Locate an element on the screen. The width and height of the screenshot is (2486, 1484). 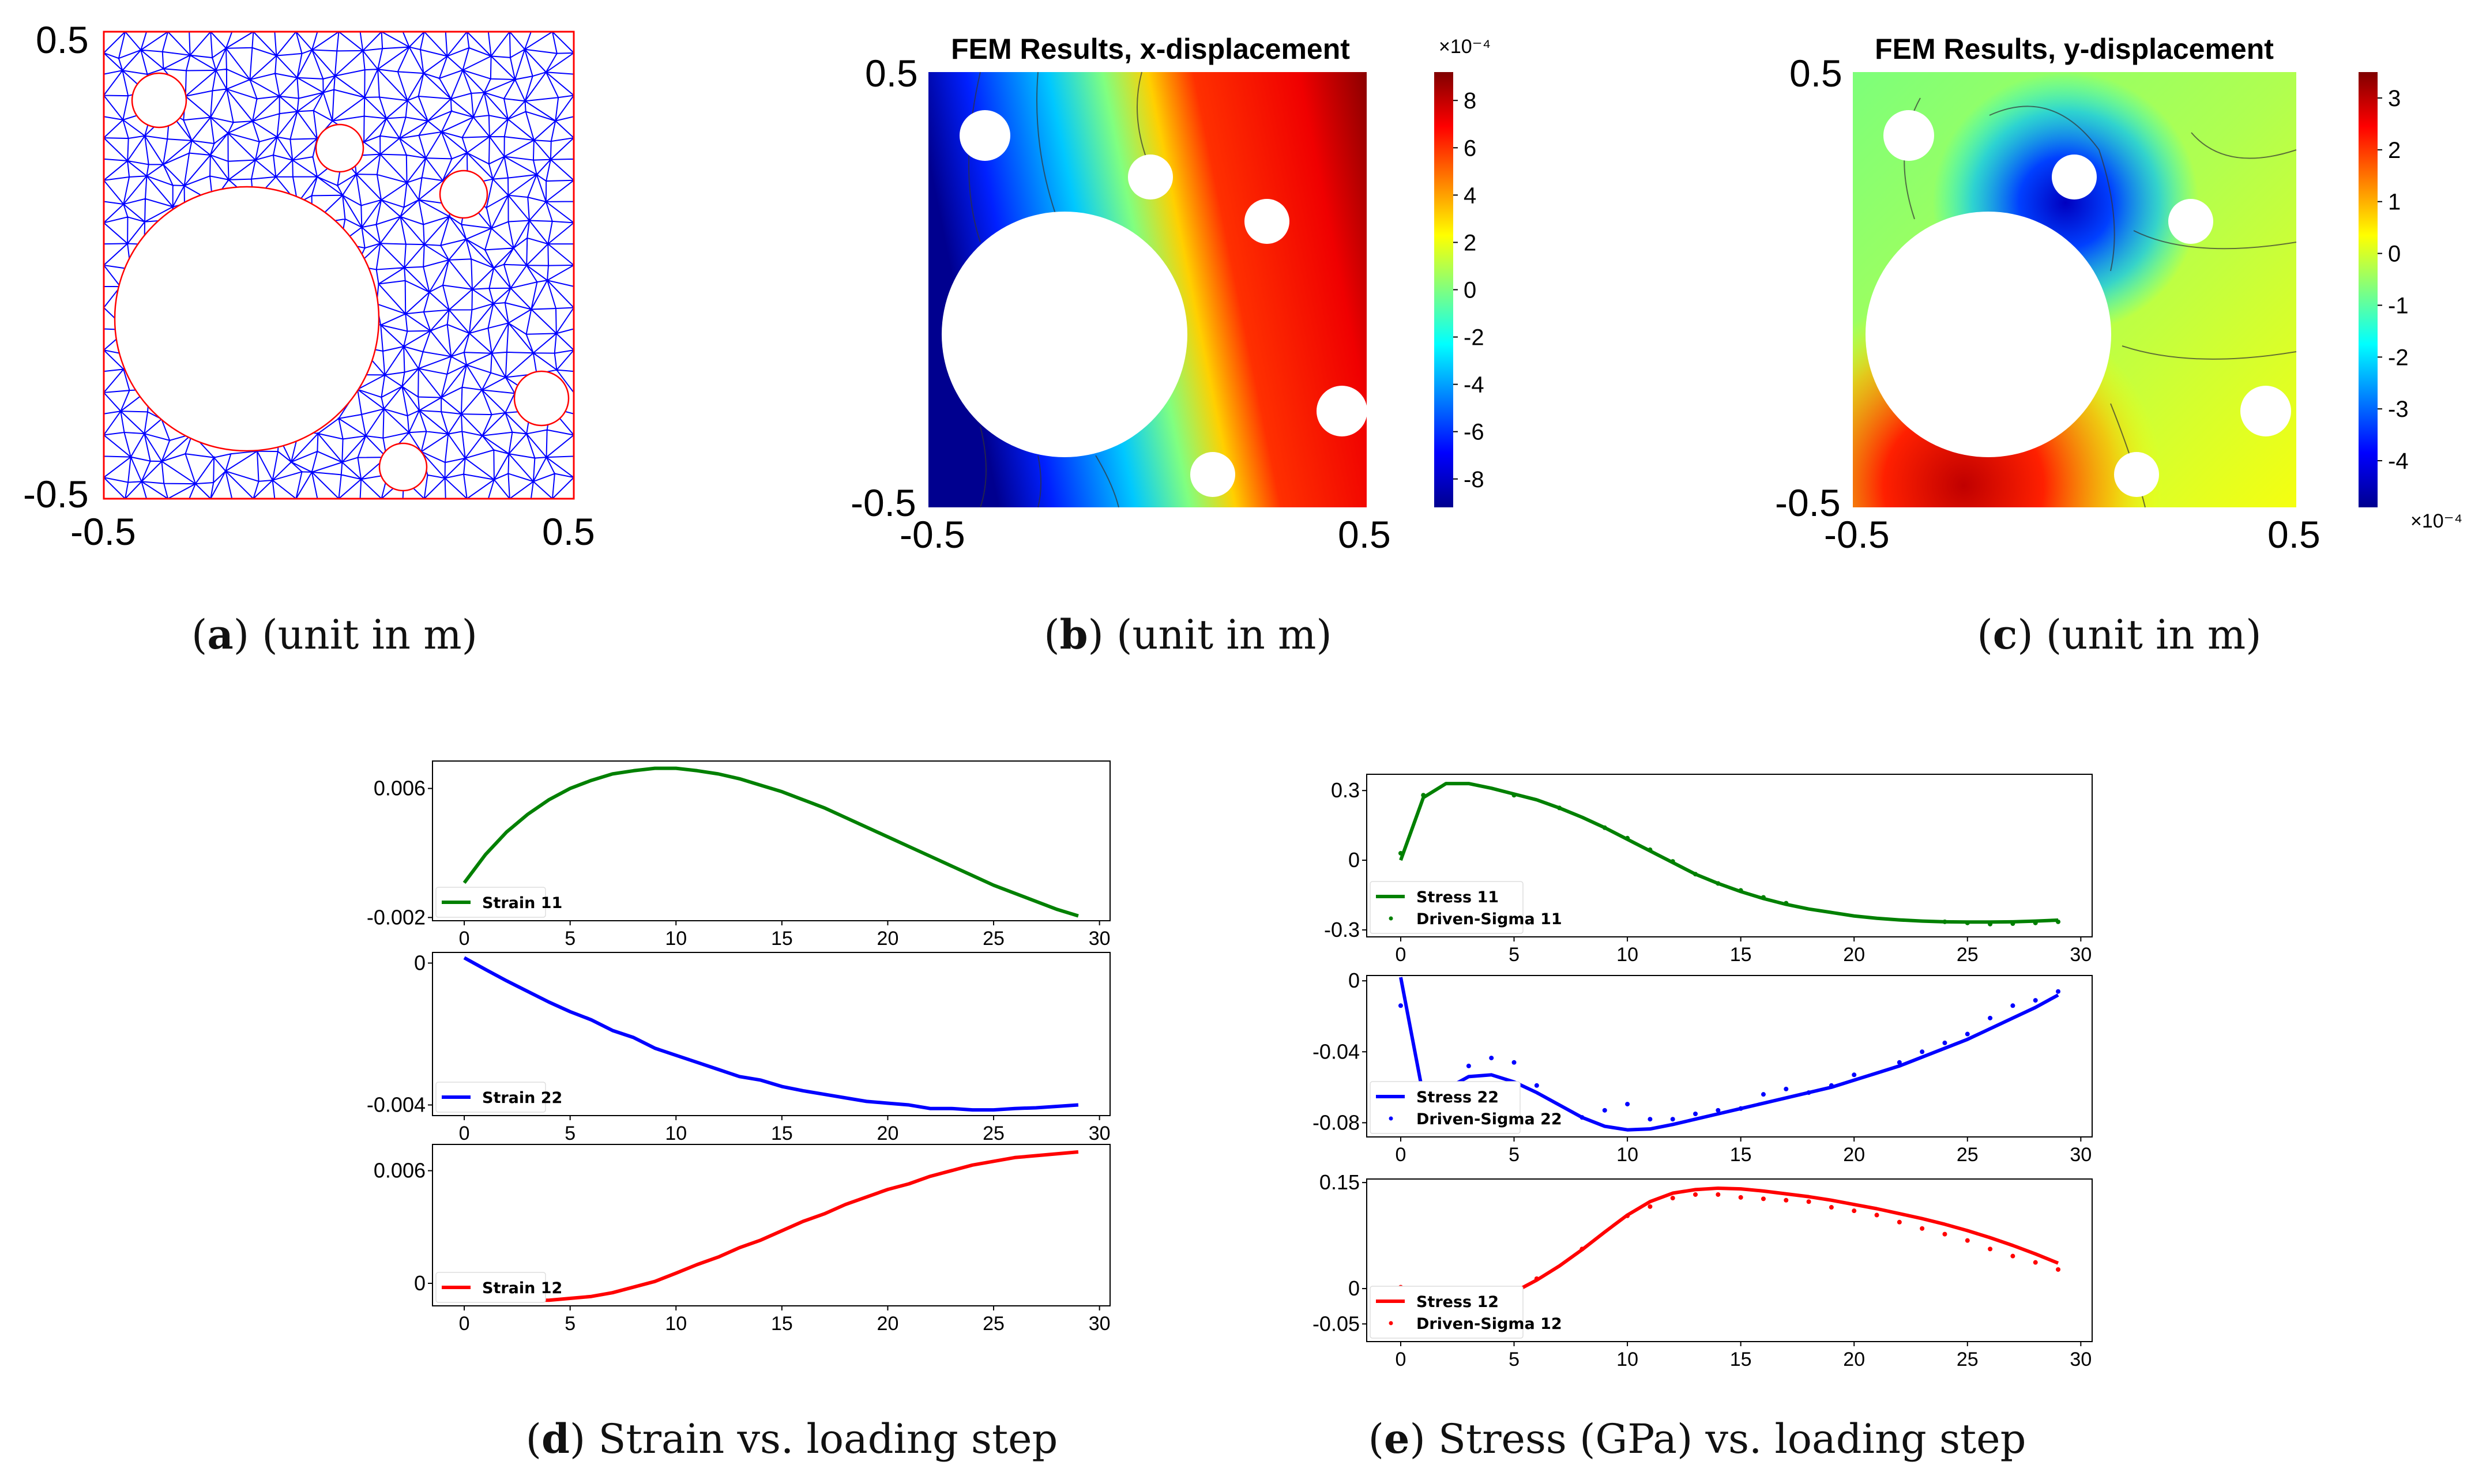
panel-a-mesh: 0.5 -0.5 -0.5 0.5 (a) (unit in m) is located at coordinates (309, 338).